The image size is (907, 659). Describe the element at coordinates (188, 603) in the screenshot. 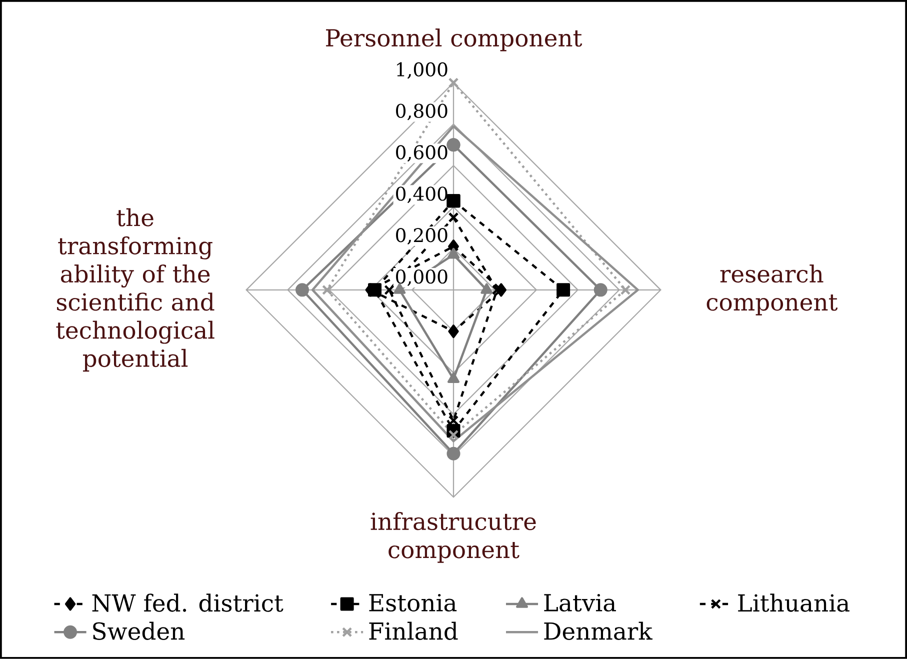

I see `legend-label: NW fed. district` at that location.